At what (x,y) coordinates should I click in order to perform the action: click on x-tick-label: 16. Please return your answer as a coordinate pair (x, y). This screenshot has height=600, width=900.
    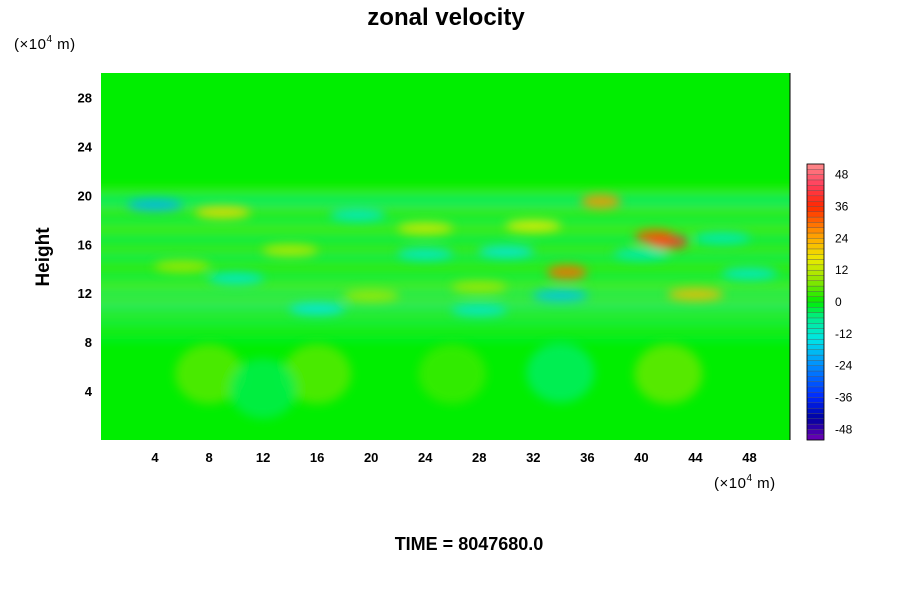
    Looking at the image, I should click on (317, 457).